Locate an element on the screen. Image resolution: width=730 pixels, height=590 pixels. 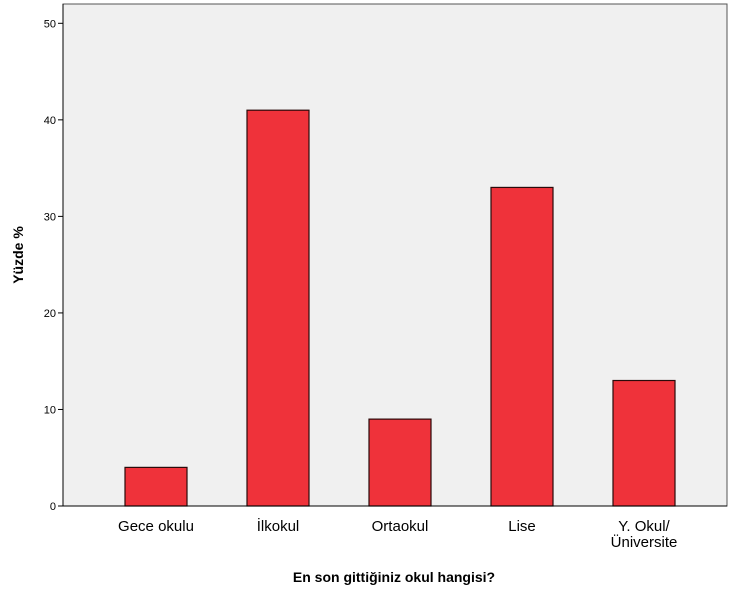
y-tick-label-4: 40 is located at coordinates (50, 121).